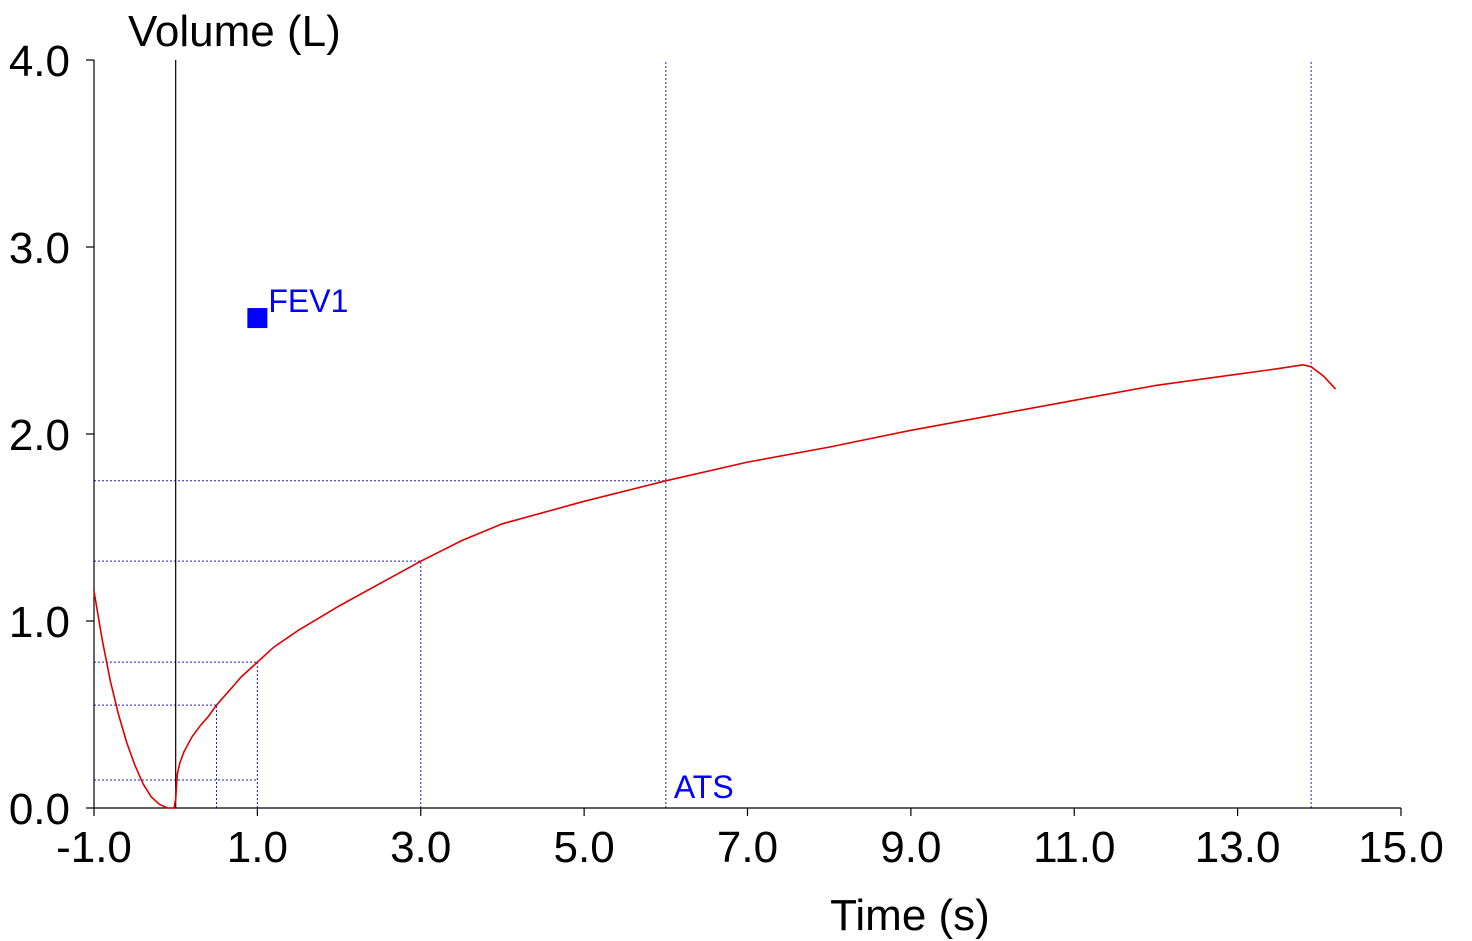  I want to click on x-tick-label: 9.0, so click(910, 847).